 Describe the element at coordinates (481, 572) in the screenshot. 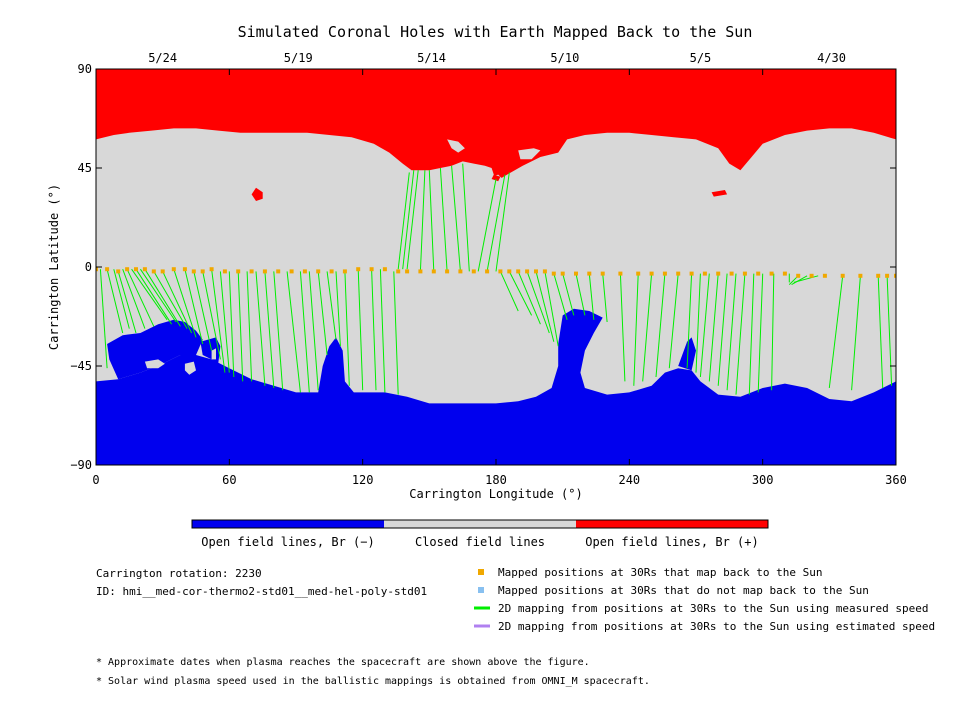

I see `legend-marker` at that location.